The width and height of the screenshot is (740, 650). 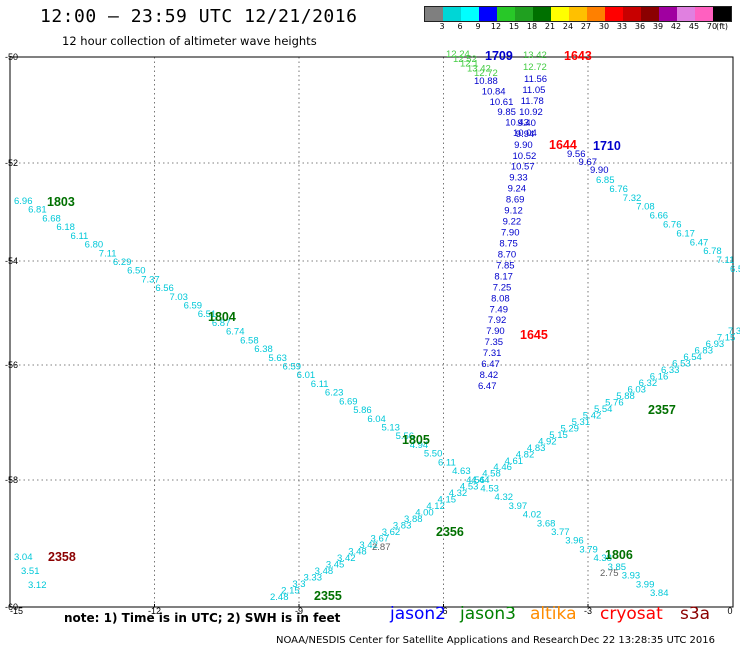 I want to click on swh-label: 8.17, so click(x=503, y=276).